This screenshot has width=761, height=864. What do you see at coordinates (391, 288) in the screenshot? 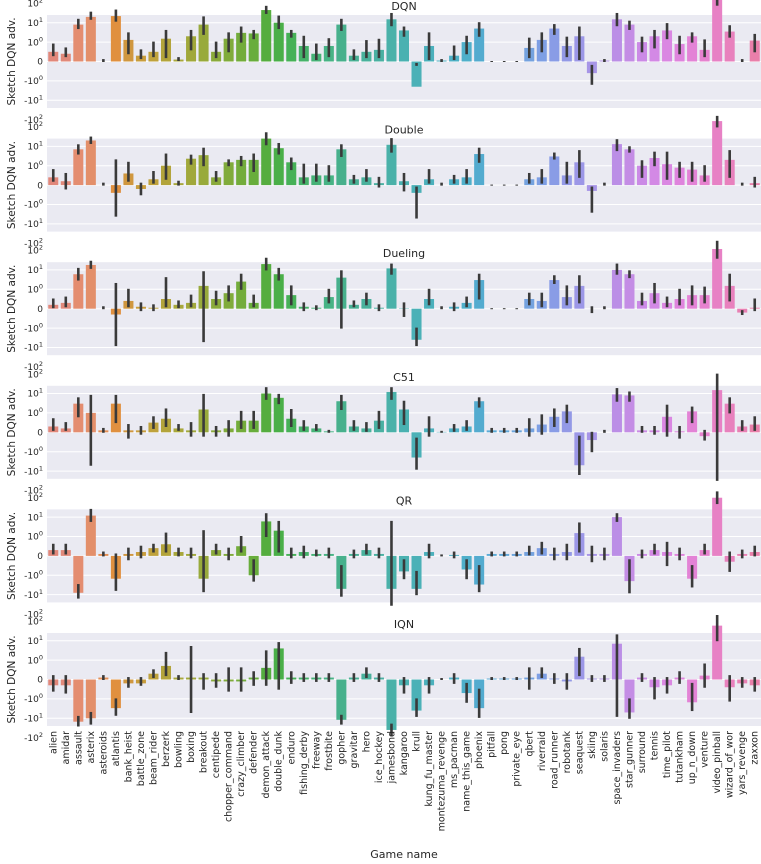
I see `bar-jamesbond` at bounding box center [391, 288].